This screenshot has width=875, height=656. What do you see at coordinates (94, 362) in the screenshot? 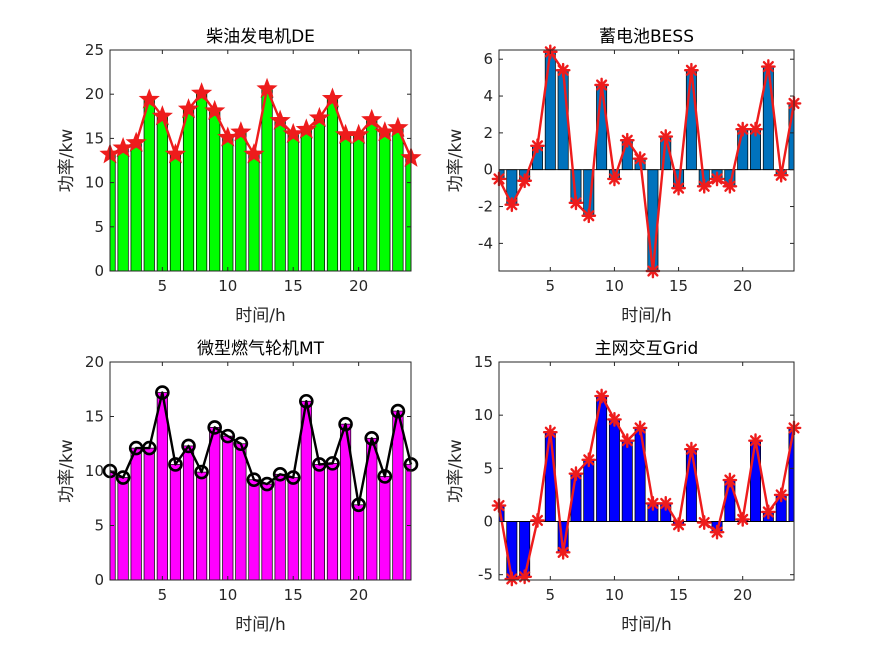
I see `y-tick-label: 20` at bounding box center [94, 362].